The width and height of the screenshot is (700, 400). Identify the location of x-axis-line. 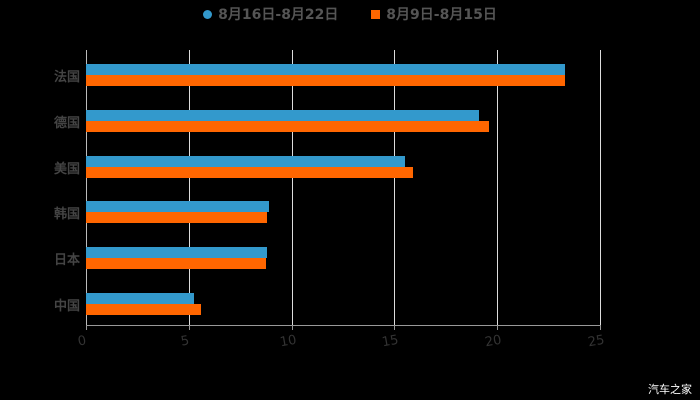
(343, 325).